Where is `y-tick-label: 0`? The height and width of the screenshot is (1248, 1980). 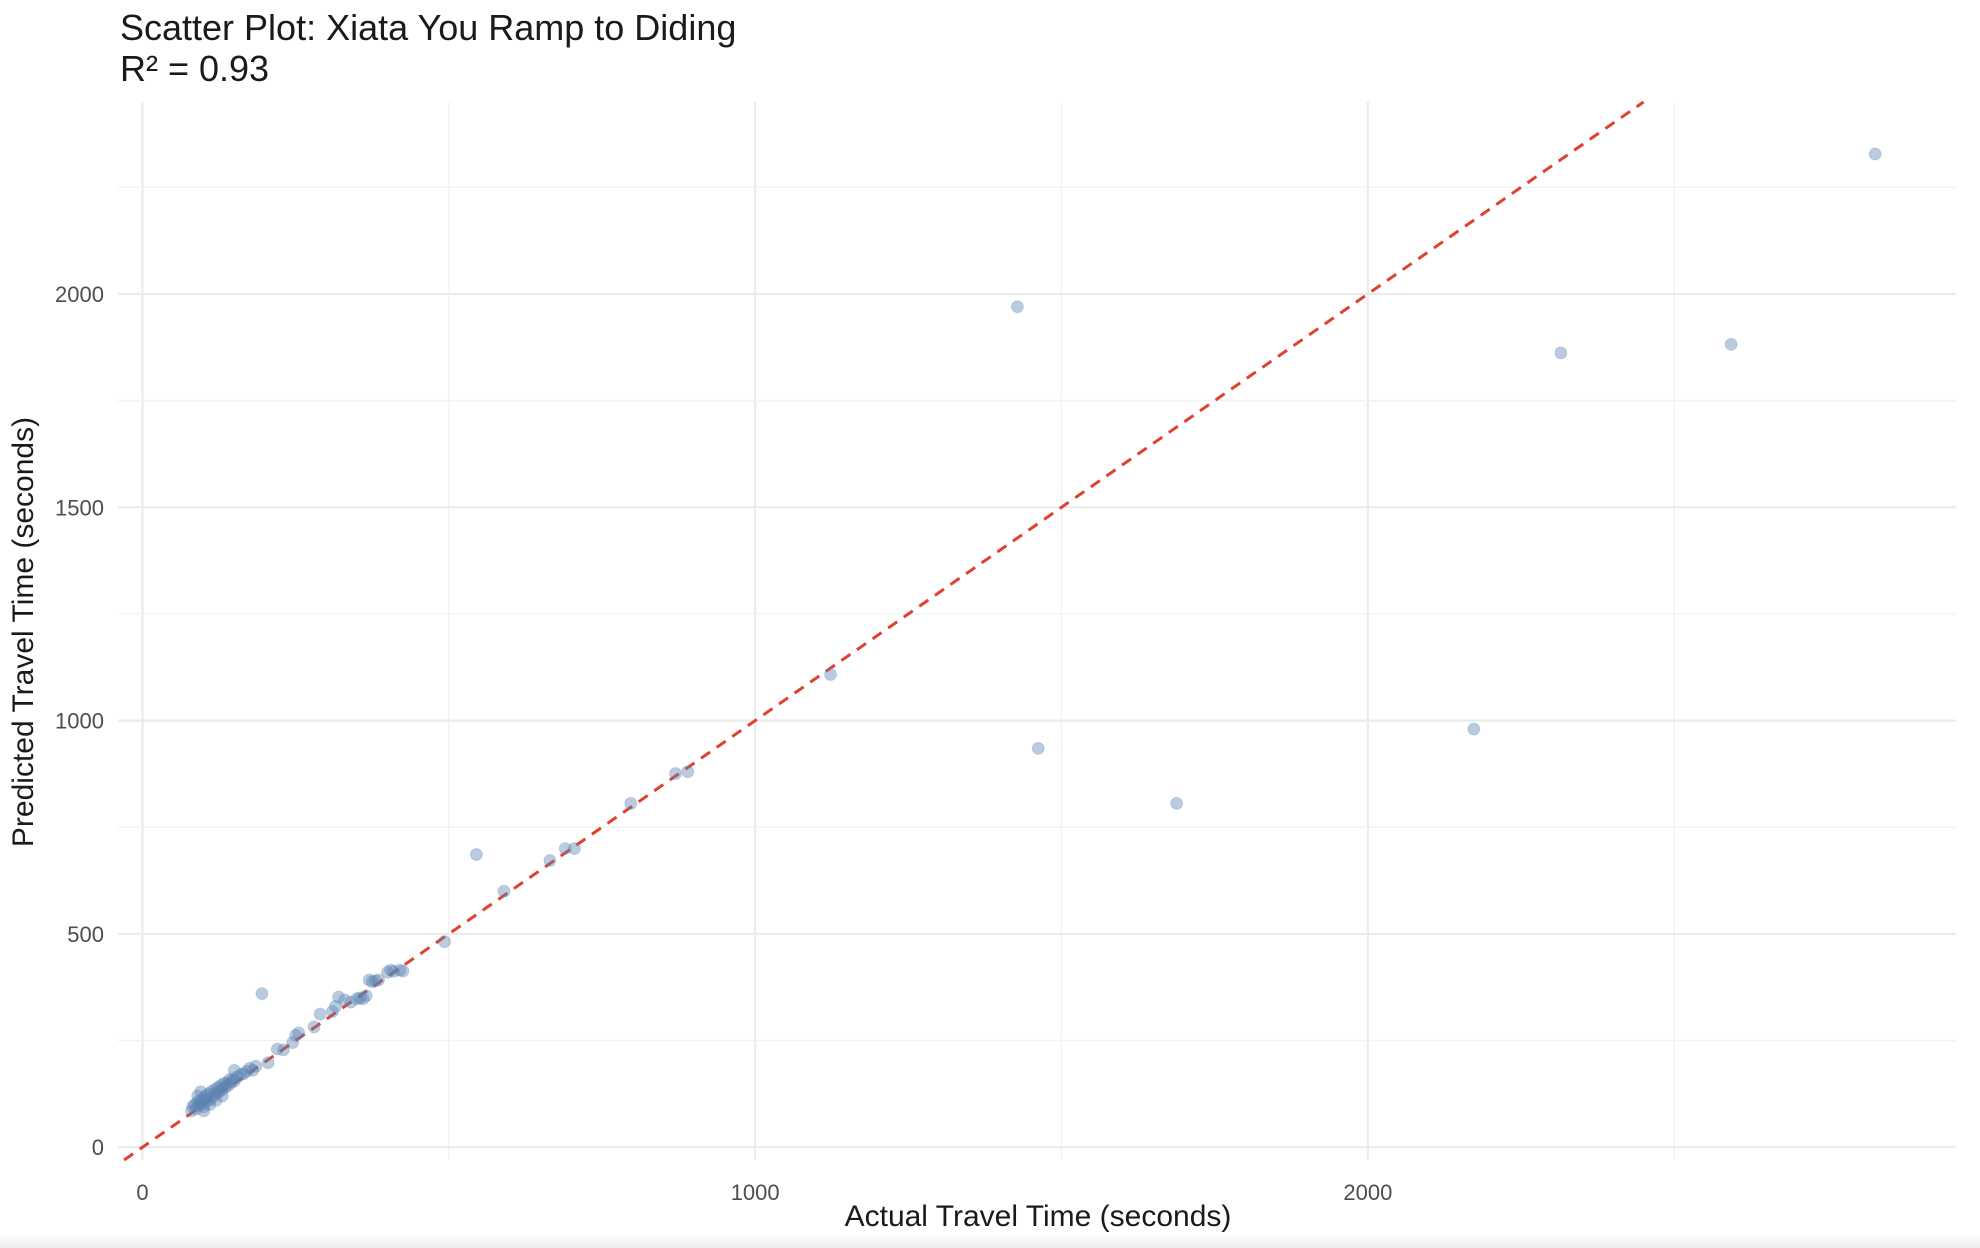 y-tick-label: 0 is located at coordinates (98, 1147).